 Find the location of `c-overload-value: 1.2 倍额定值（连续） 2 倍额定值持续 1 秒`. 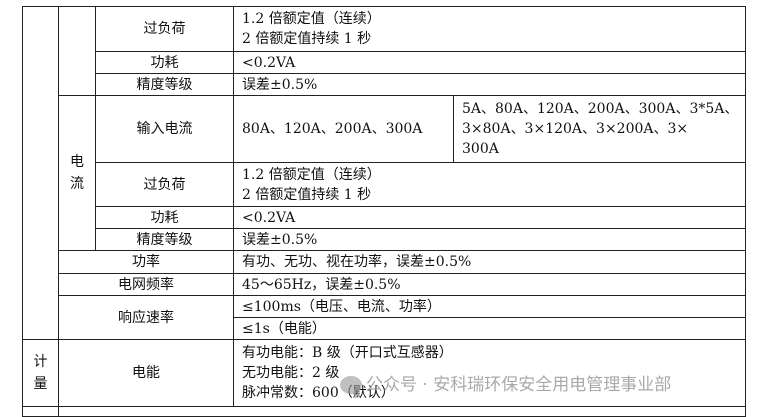

c-overload-value: 1.2 倍额定值（连续） 2 倍额定值持续 1 秒 is located at coordinates (489, 184).